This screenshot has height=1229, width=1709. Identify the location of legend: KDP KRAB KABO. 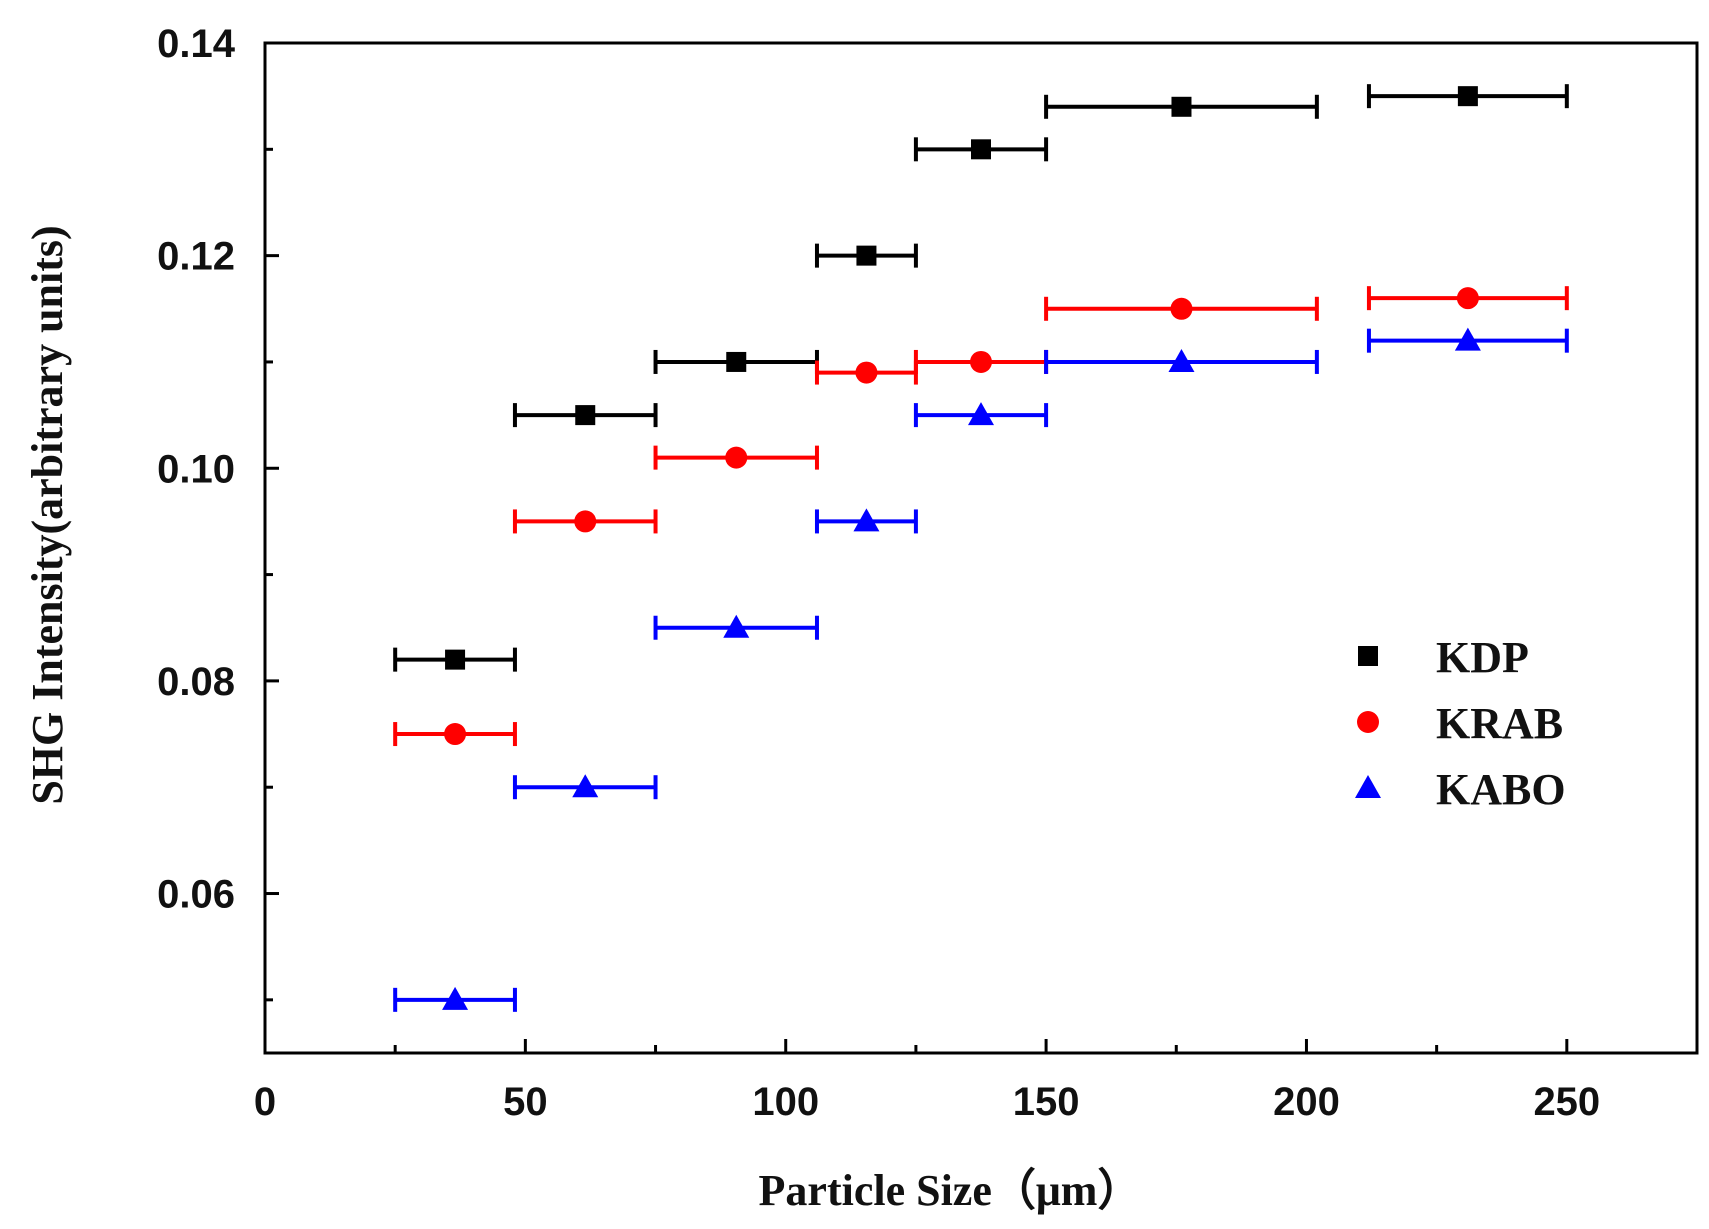
(1460, 723).